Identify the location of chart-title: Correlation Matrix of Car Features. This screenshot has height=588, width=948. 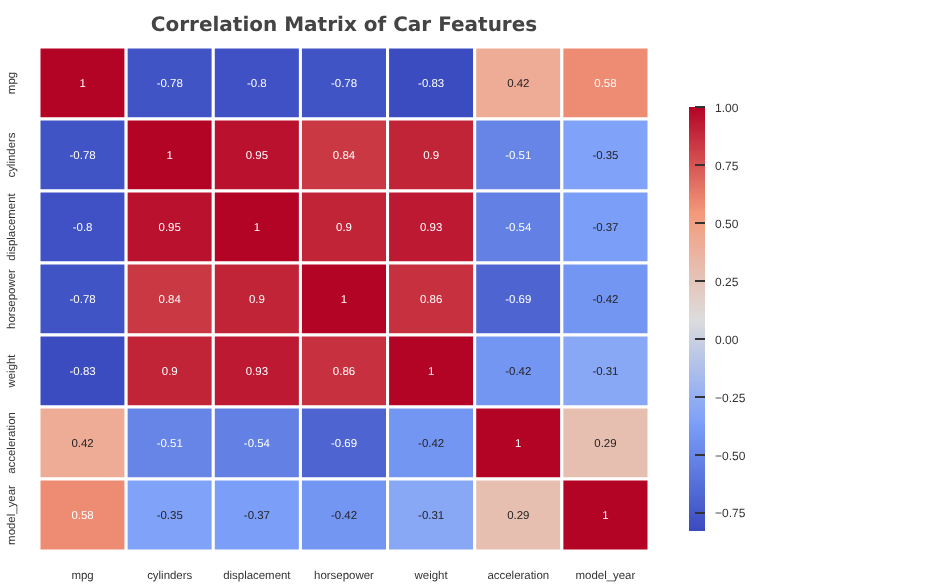
(344, 26).